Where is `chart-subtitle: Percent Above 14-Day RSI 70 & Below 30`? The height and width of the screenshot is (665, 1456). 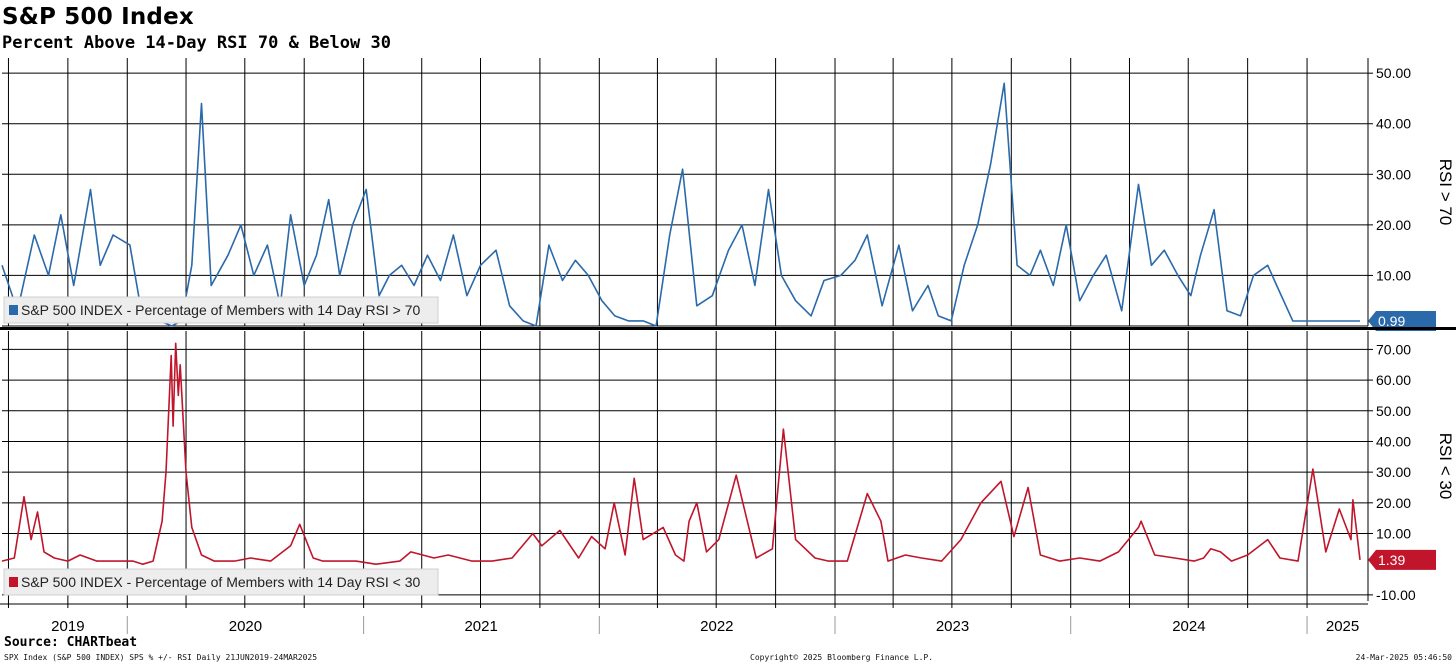
chart-subtitle: Percent Above 14-Day RSI 70 & Below 30 is located at coordinates (196, 43).